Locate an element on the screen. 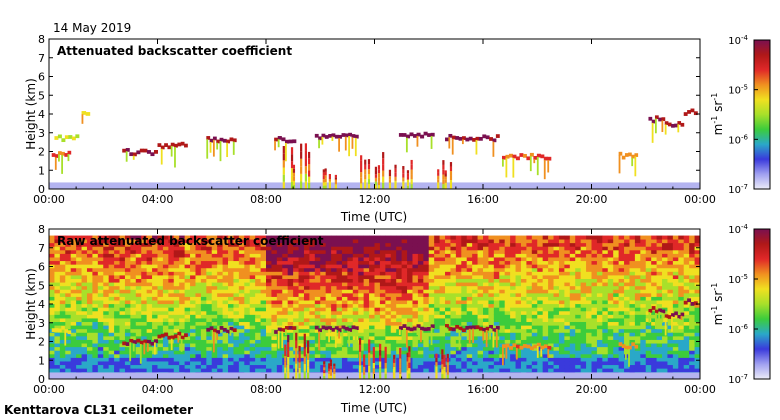 This screenshot has height=420, width=780. cloud-virga is located at coordinates (62, 164).